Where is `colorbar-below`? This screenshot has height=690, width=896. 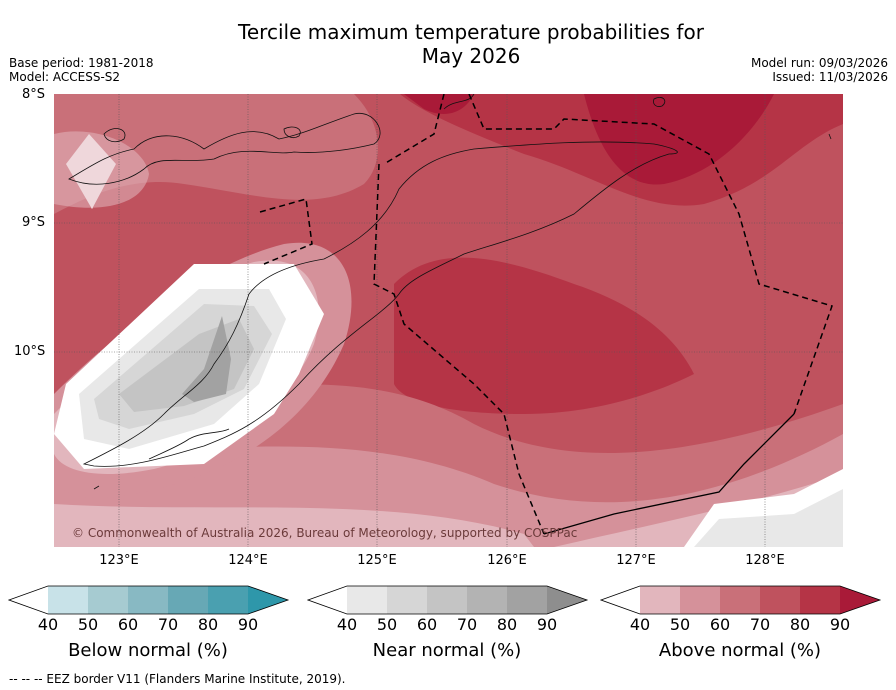 colorbar-below is located at coordinates (149, 600).